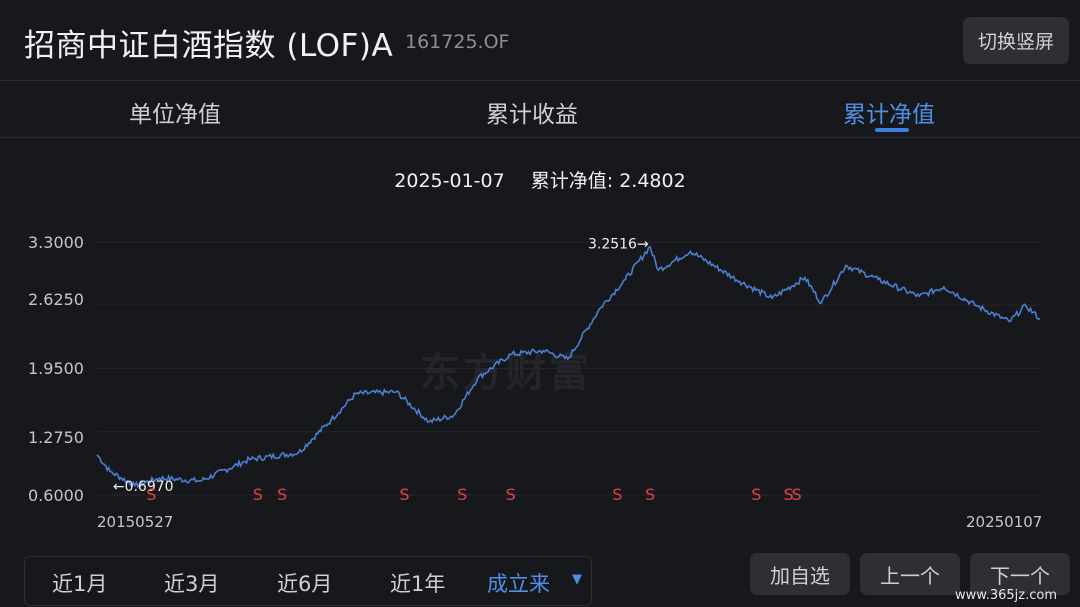  What do you see at coordinates (135, 522) in the screenshot?
I see `x-tick-label: 20150527` at bounding box center [135, 522].